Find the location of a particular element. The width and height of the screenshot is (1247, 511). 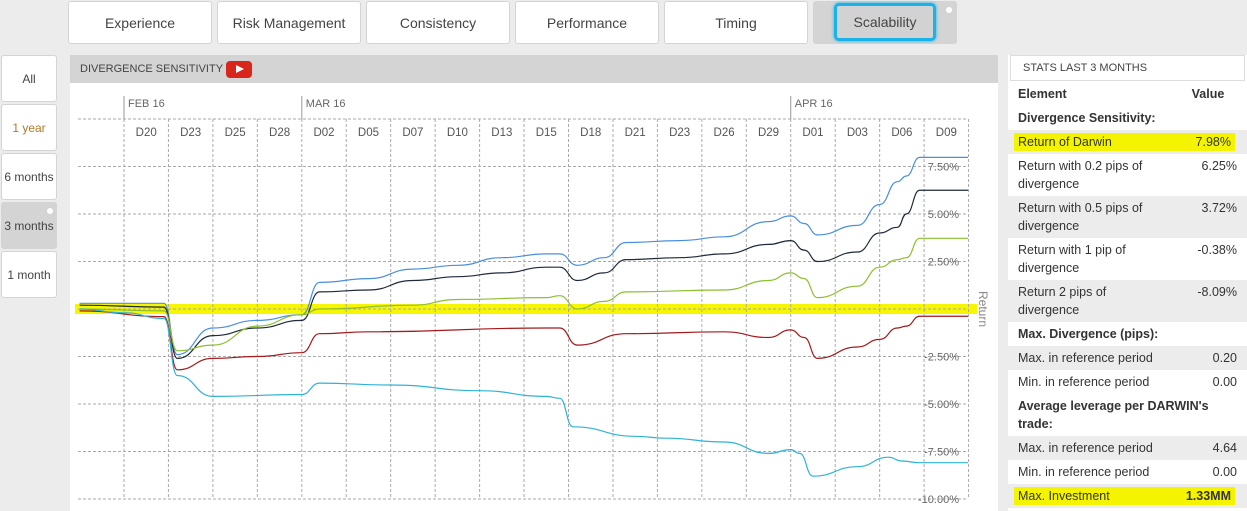

period-1-year: 1 year is located at coordinates (29, 127).